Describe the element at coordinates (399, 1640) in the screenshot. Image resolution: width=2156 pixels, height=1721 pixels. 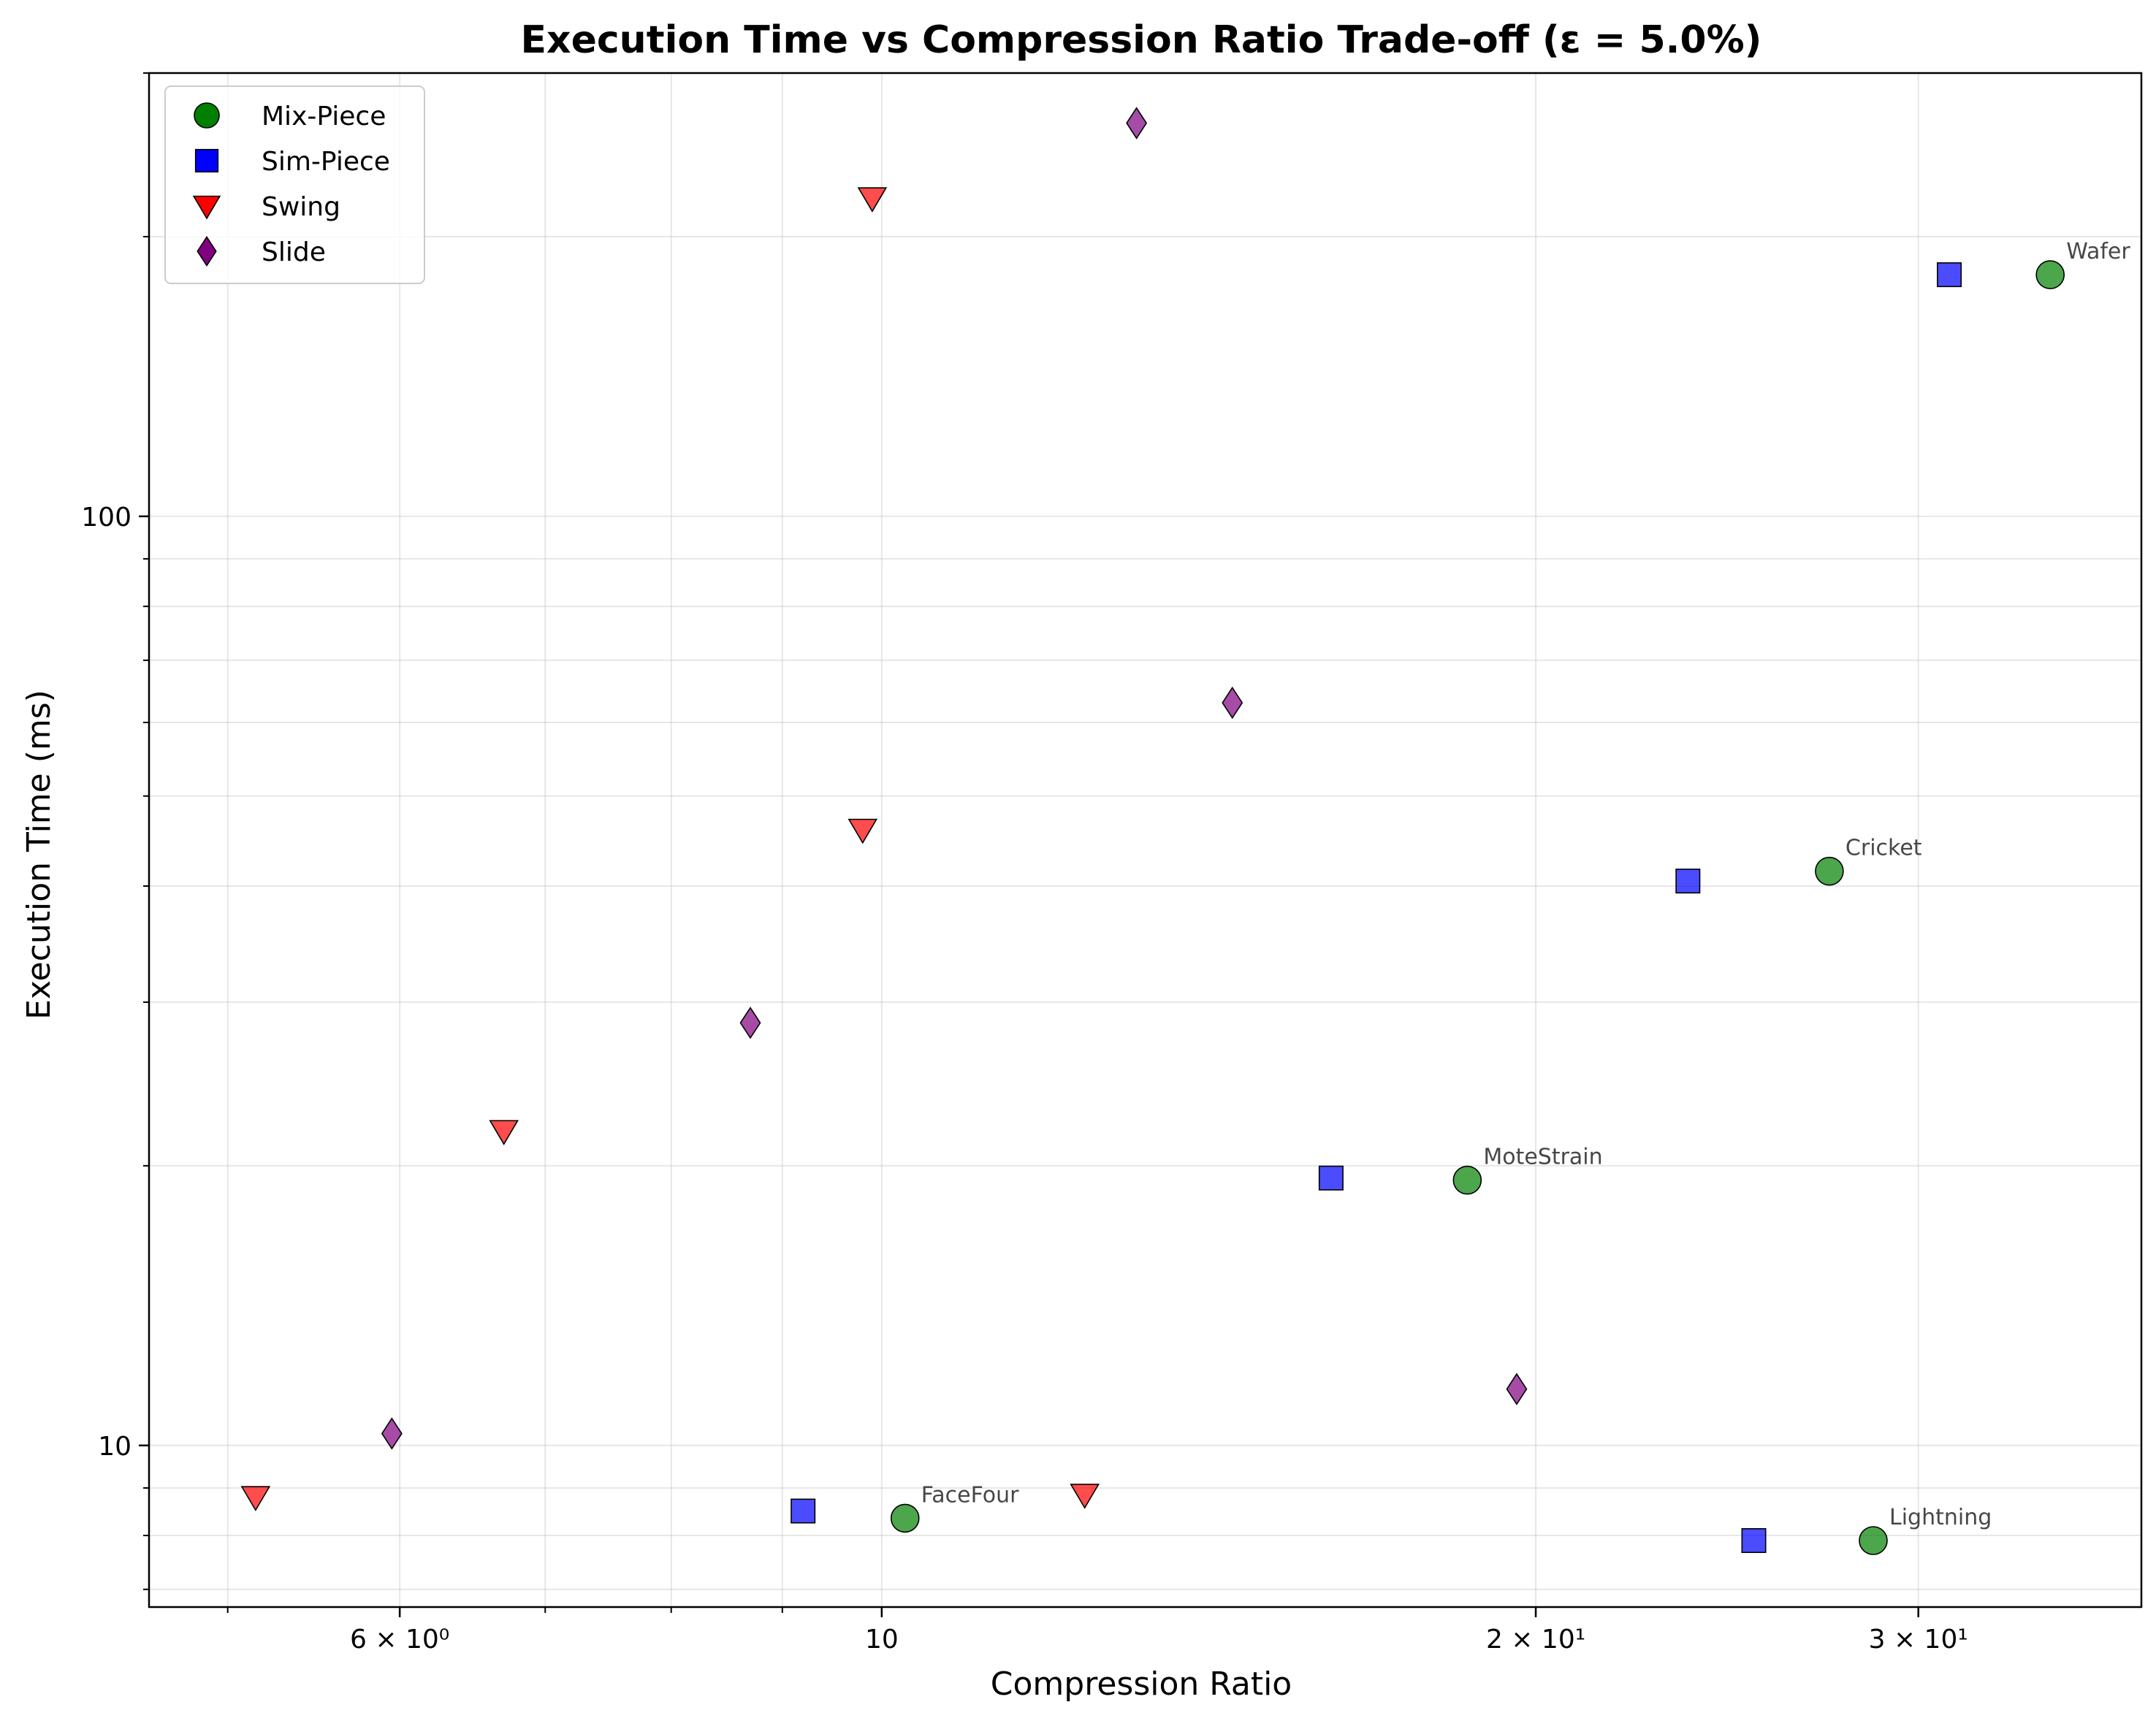
I see `x-tick-label: 6 × 10⁰` at that location.